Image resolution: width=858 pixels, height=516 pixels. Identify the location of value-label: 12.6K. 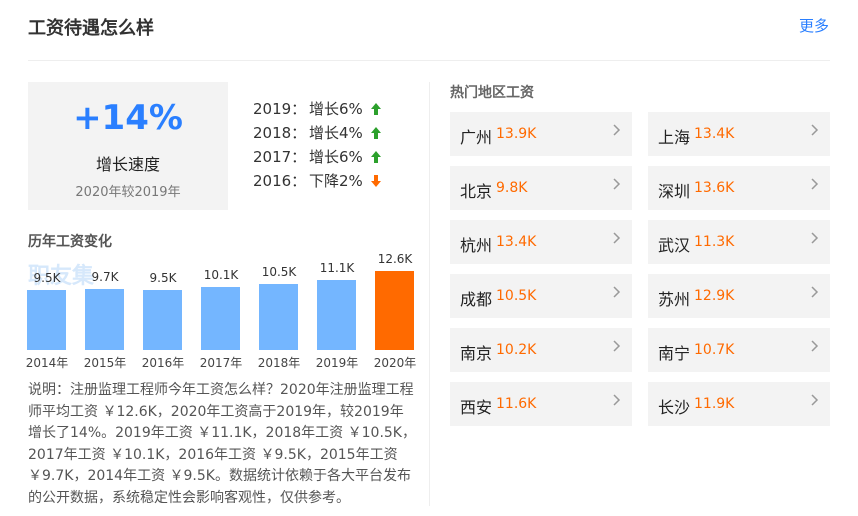
(395, 258).